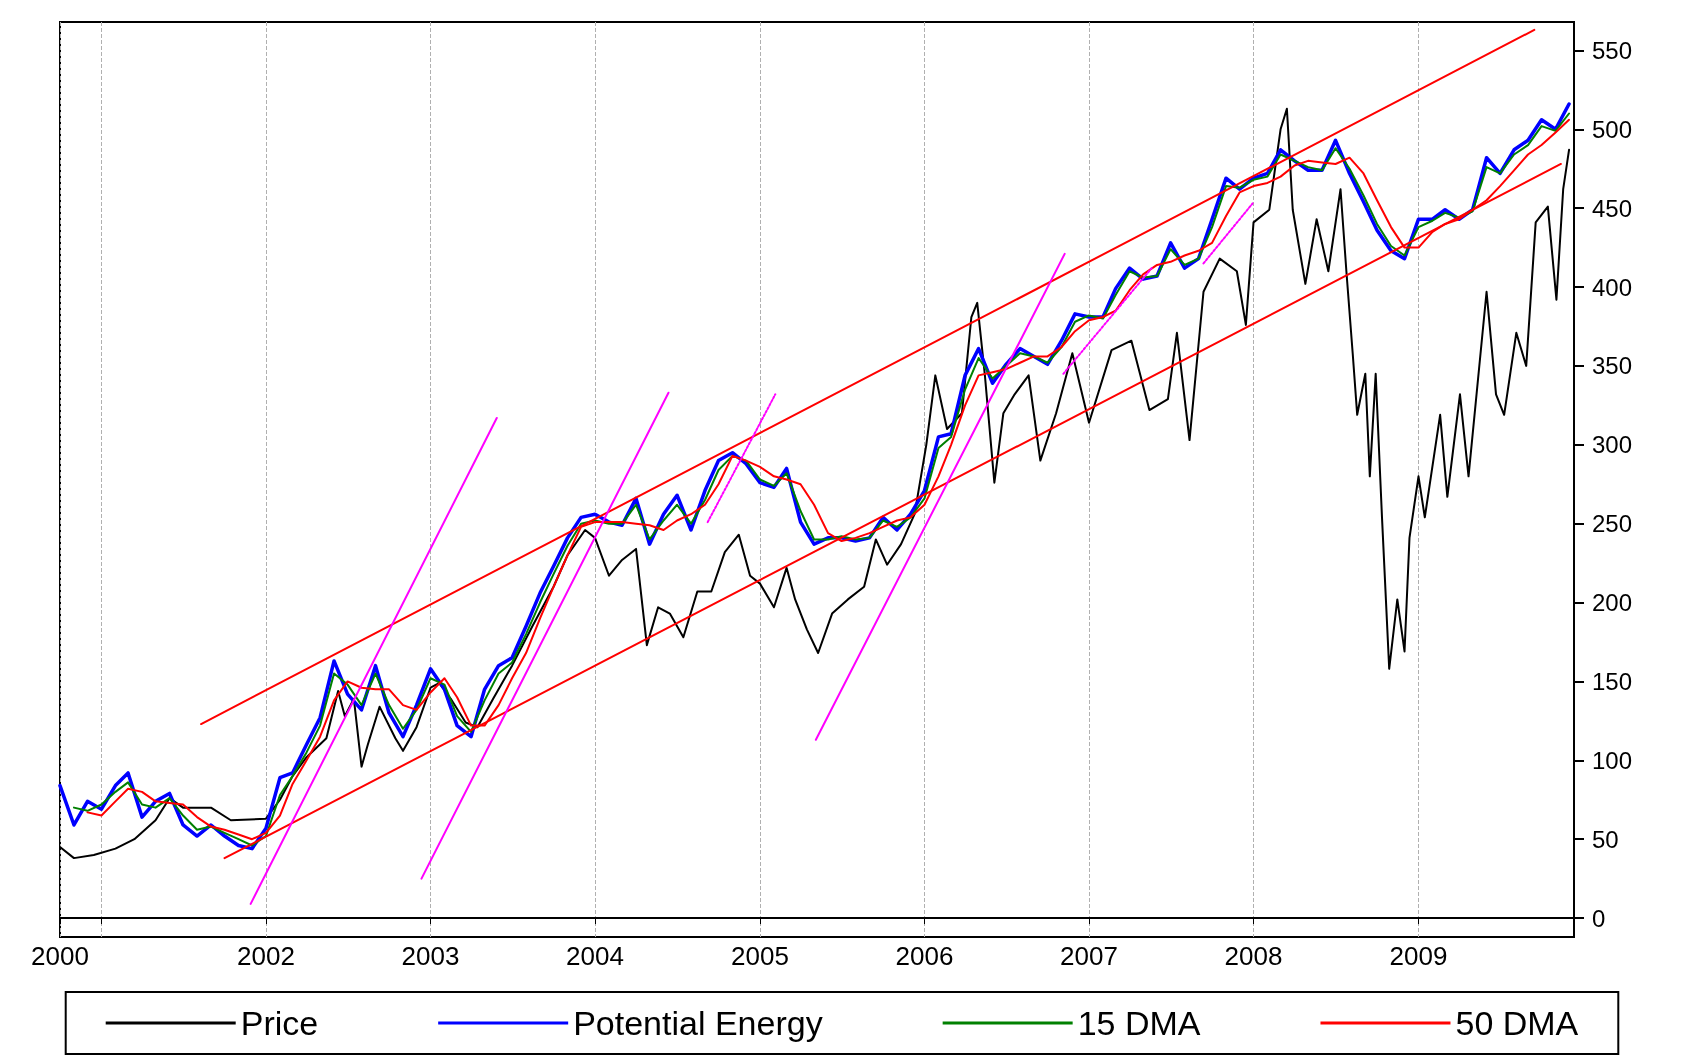 The image size is (1684, 1062). I want to click on legend-label: Potential Energy, so click(698, 1023).